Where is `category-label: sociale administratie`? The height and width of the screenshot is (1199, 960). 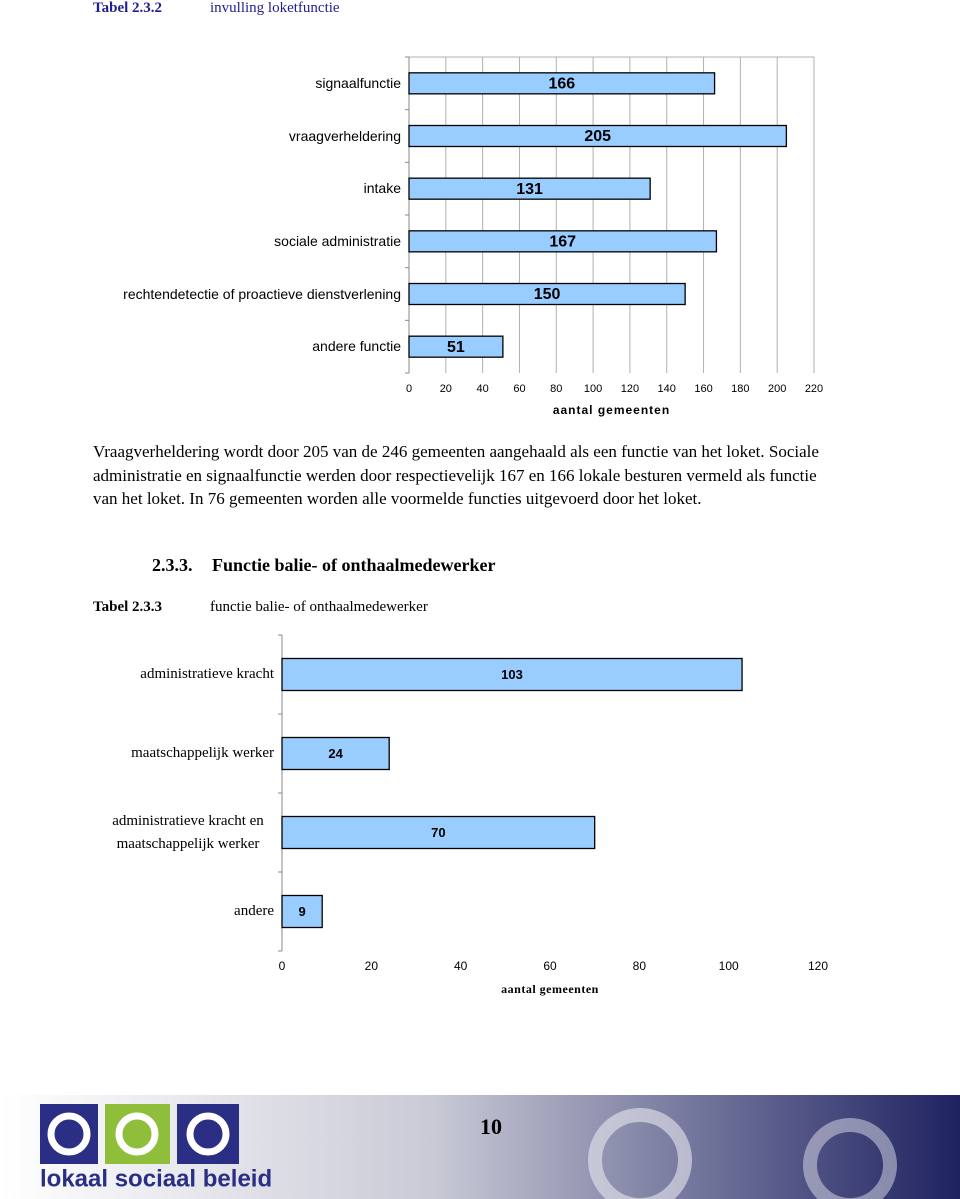
category-label: sociale administratie is located at coordinates (337, 240).